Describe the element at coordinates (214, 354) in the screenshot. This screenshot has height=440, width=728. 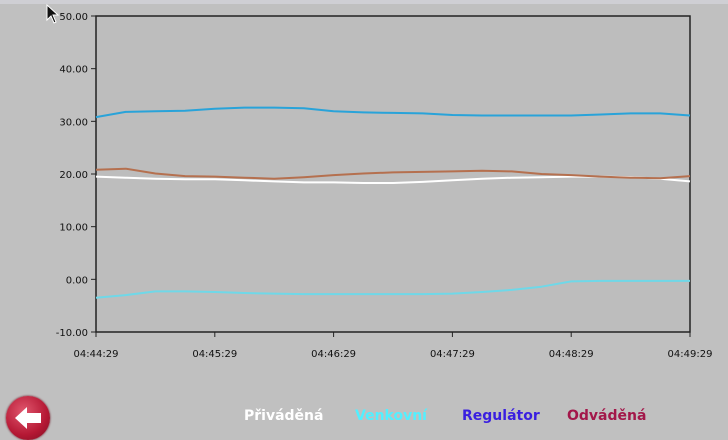
I see `x-tick-label: 04:45:29` at that location.